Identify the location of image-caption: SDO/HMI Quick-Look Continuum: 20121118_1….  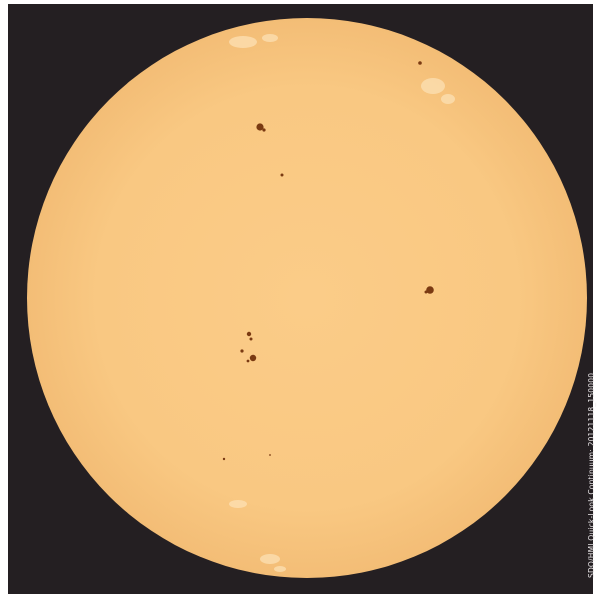
(591, 475).